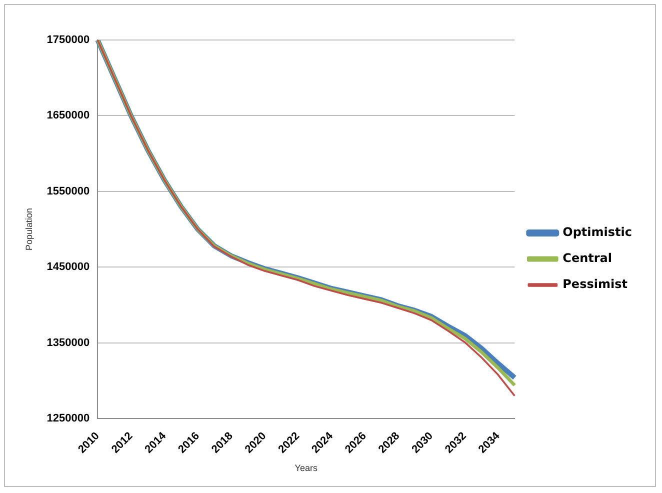 The width and height of the screenshot is (662, 493). What do you see at coordinates (587, 258) in the screenshot?
I see `legend-label: Central` at bounding box center [587, 258].